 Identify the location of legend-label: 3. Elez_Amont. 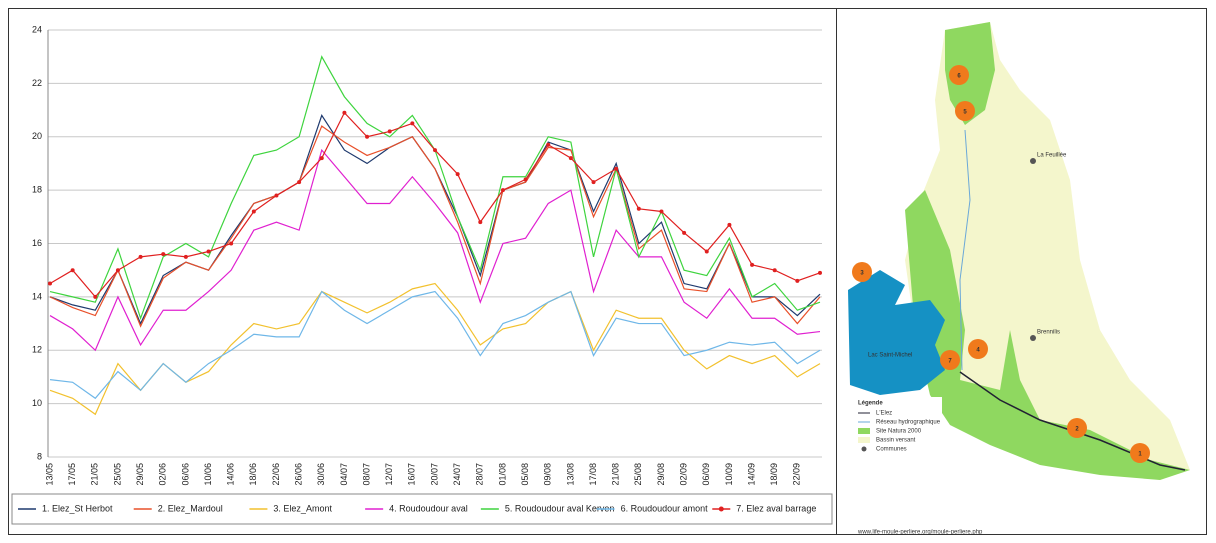
(302, 508).